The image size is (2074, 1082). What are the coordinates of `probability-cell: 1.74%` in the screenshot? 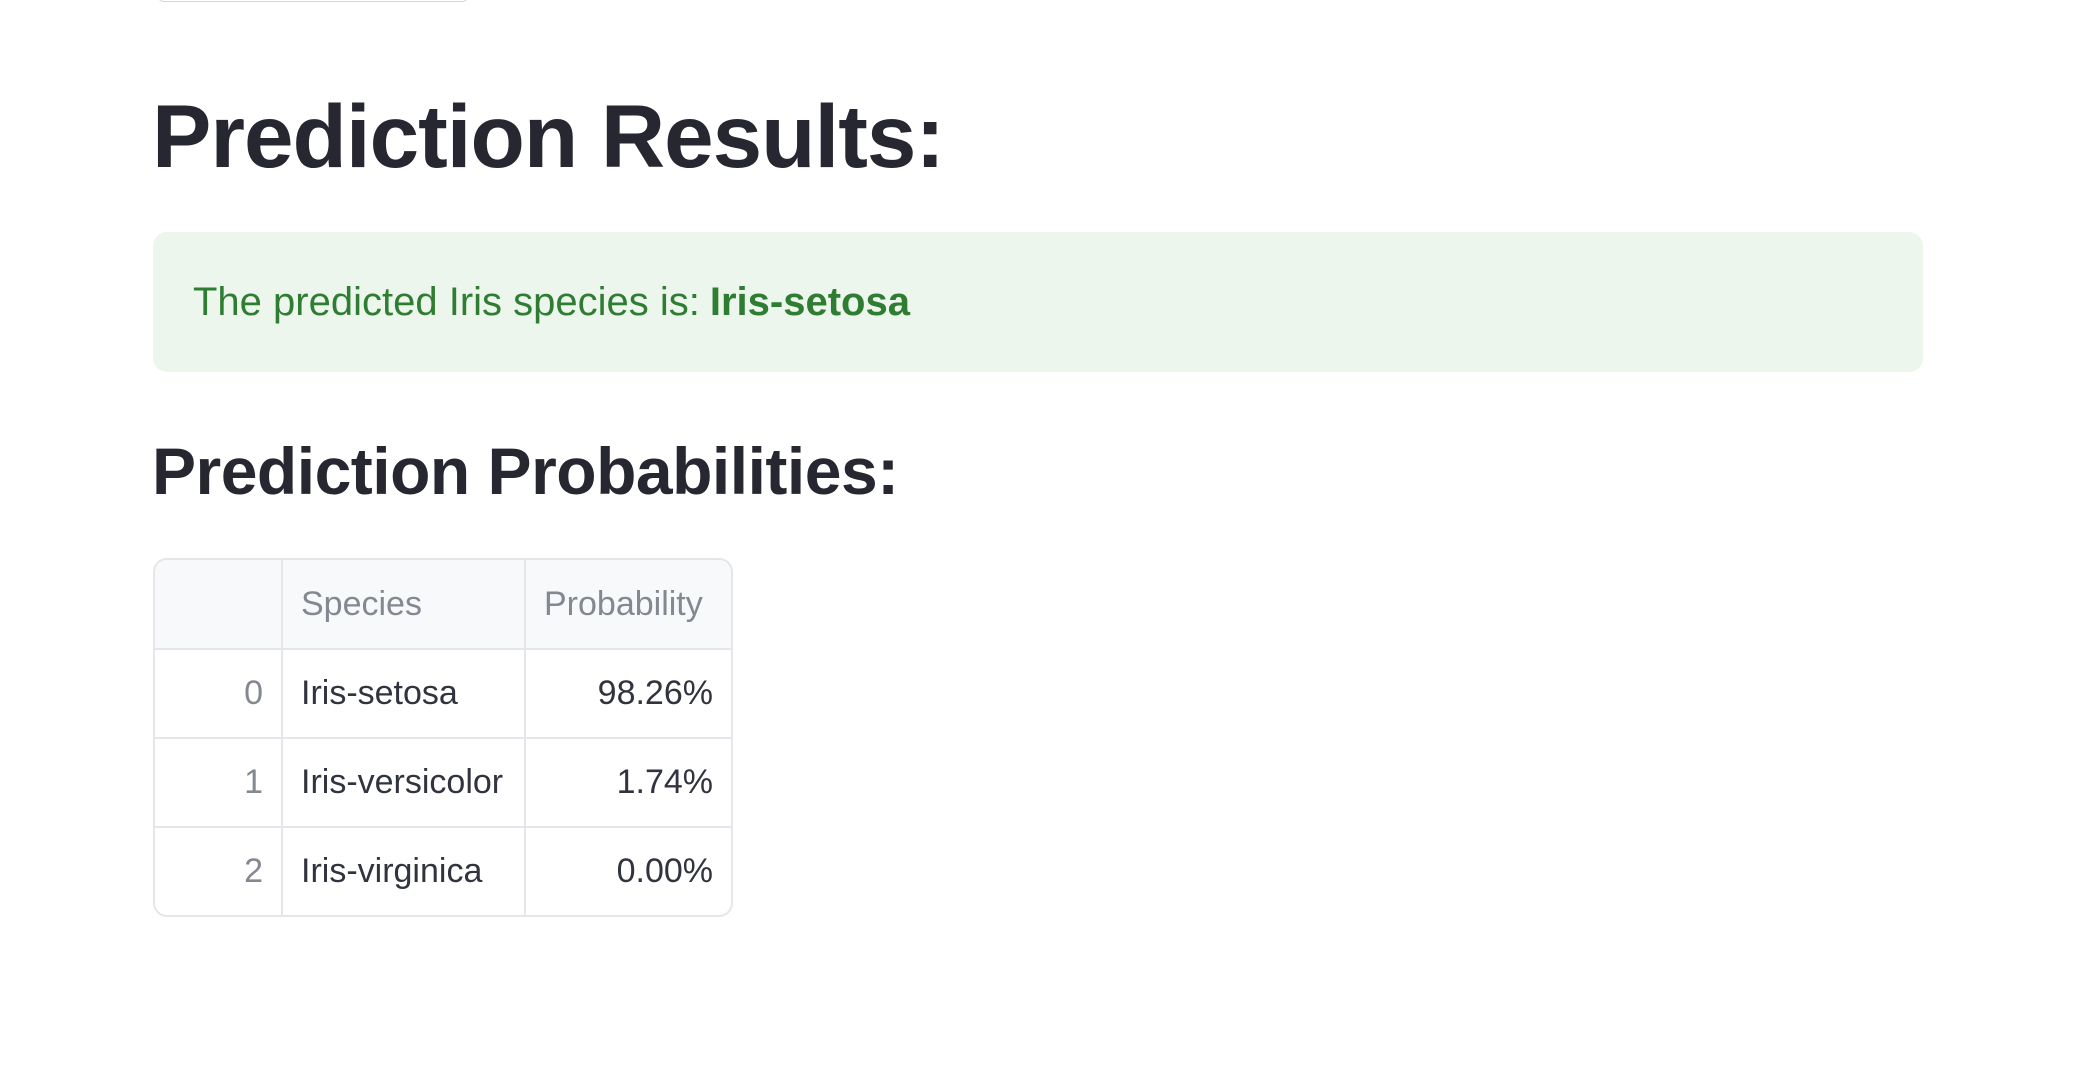 It's located at (628, 783).